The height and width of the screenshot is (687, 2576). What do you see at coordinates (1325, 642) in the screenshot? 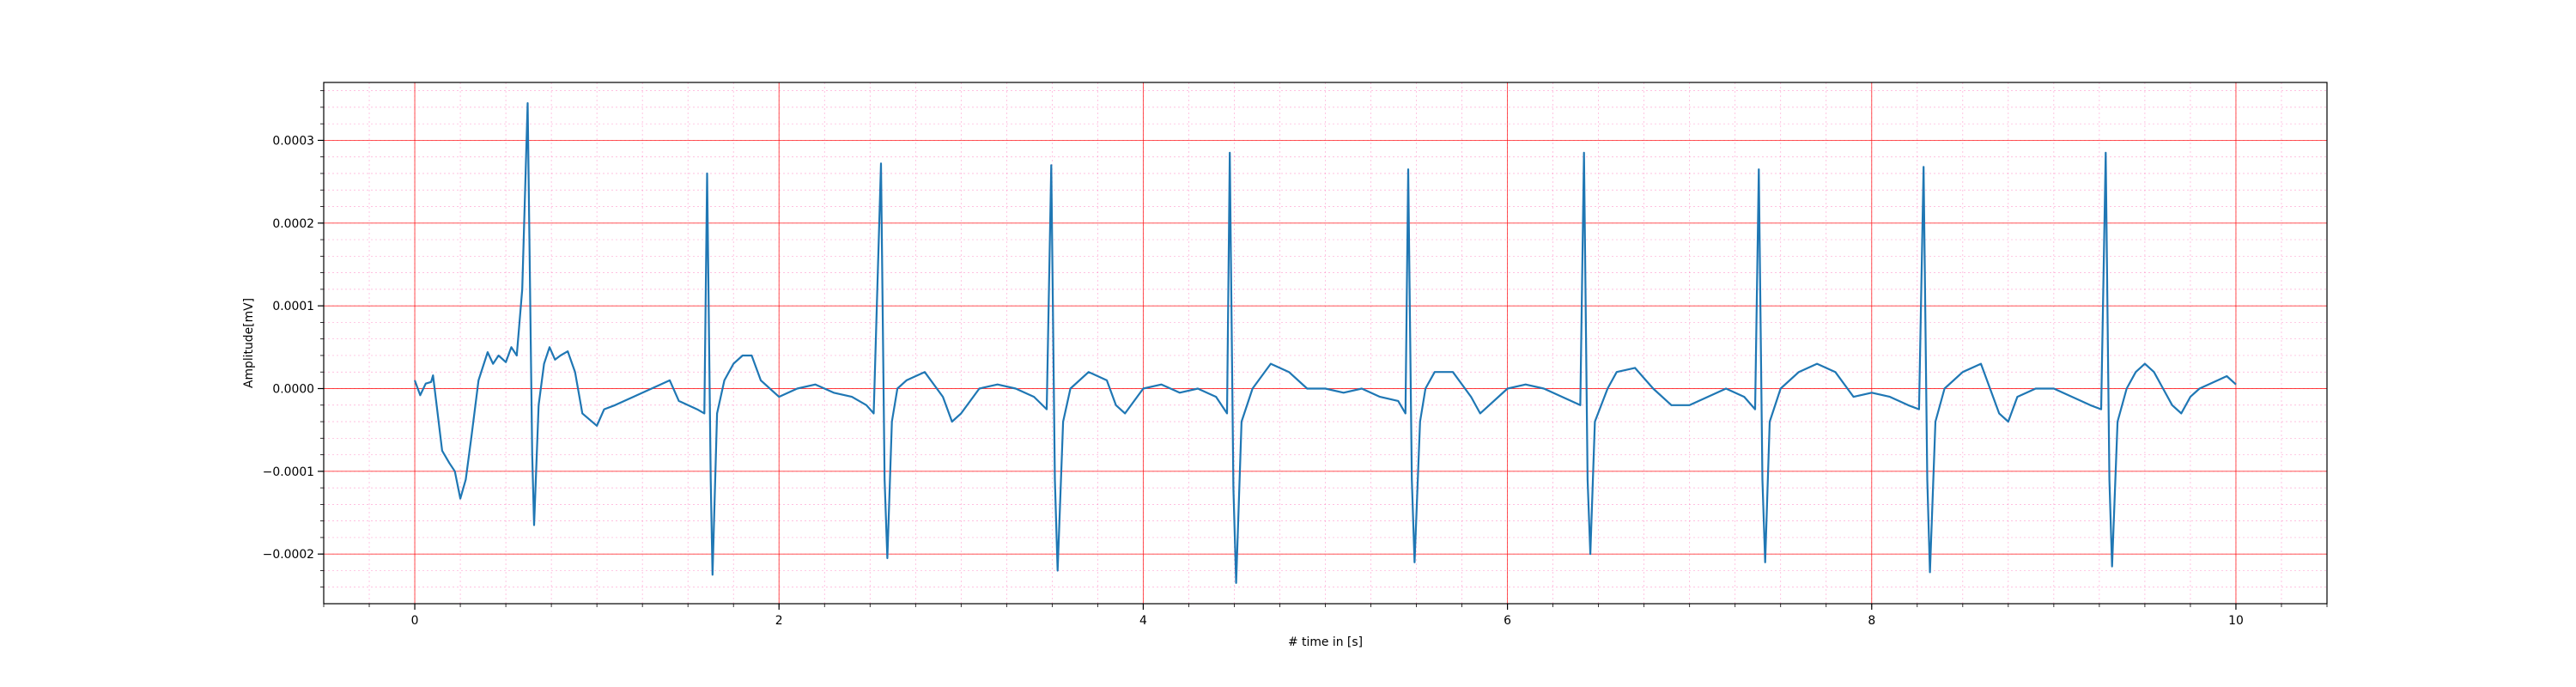
I see `x-axis-label: # time in [s]` at bounding box center [1325, 642].